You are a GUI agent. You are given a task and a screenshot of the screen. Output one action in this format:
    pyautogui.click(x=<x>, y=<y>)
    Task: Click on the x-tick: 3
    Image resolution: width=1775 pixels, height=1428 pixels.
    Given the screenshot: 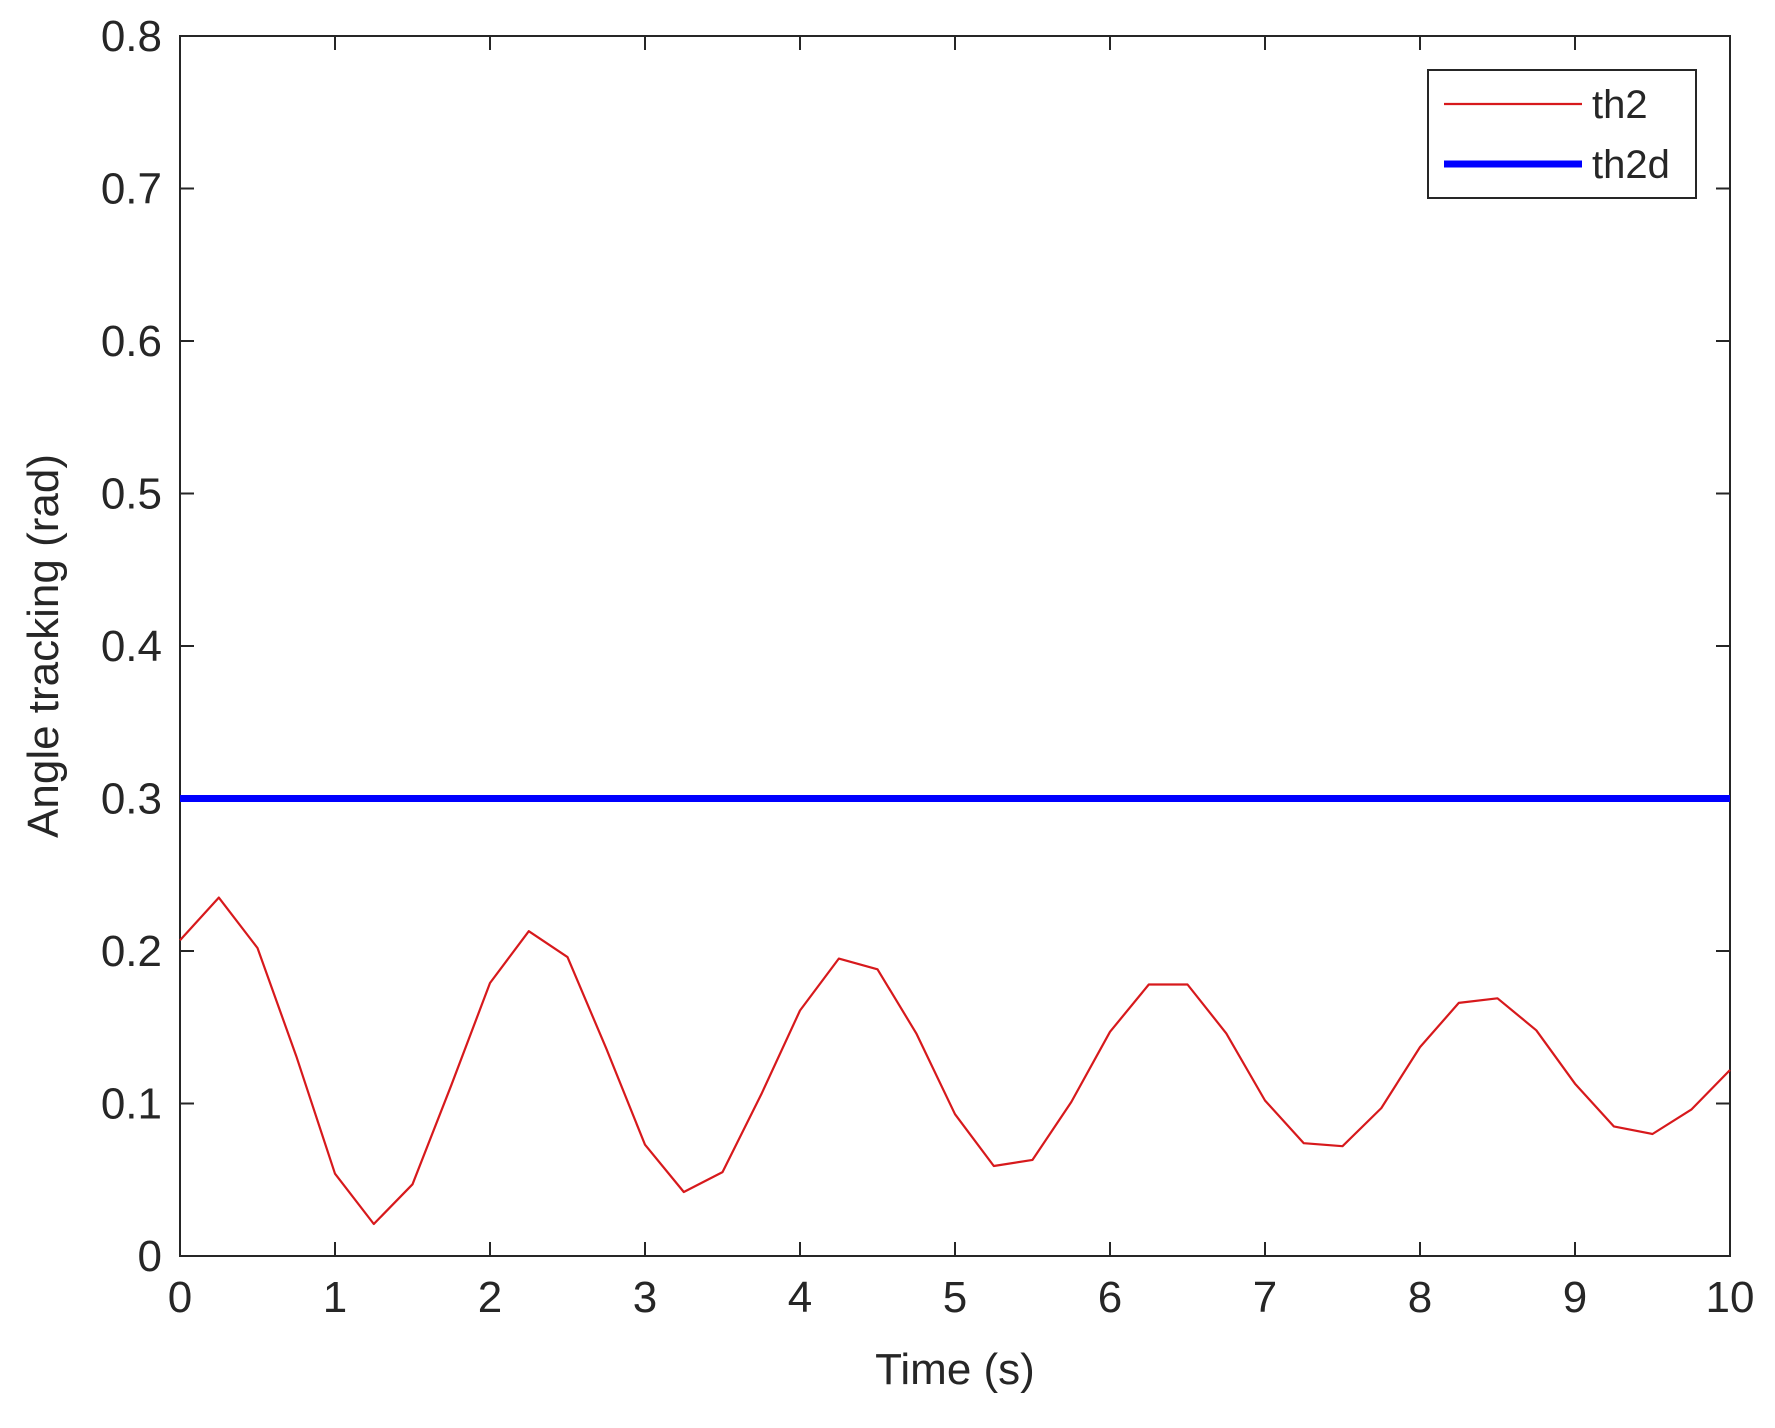 What is the action you would take?
    pyautogui.click(x=645, y=679)
    